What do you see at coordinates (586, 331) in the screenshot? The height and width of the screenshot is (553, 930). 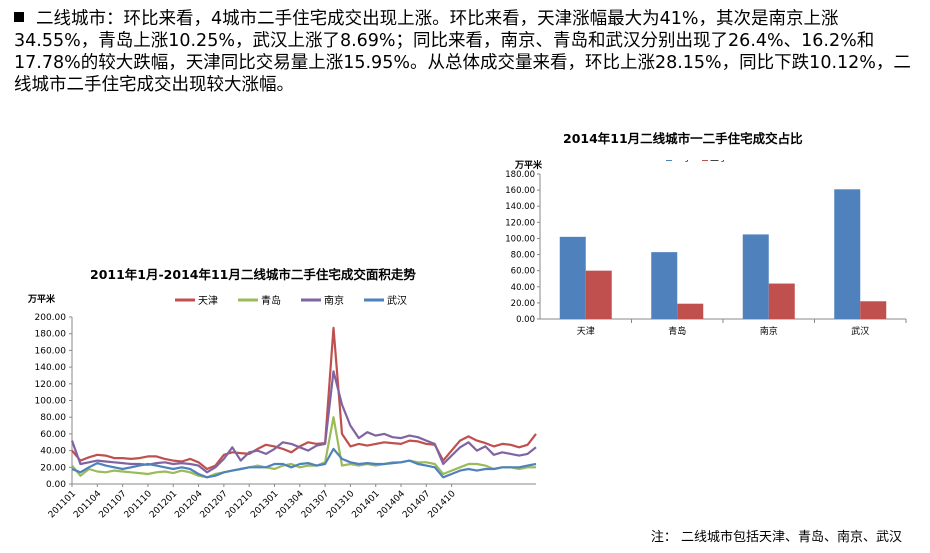 I see `x-tick-label: 天津` at bounding box center [586, 331].